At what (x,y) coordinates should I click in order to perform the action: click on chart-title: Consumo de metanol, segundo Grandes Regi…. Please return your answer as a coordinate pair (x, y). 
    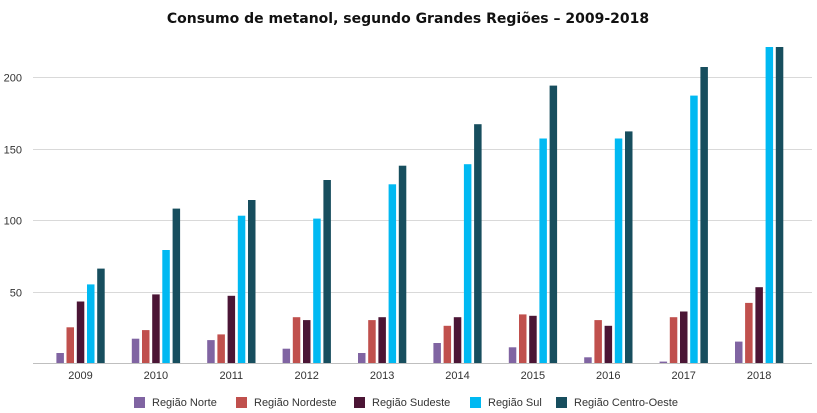
    Looking at the image, I should click on (408, 19).